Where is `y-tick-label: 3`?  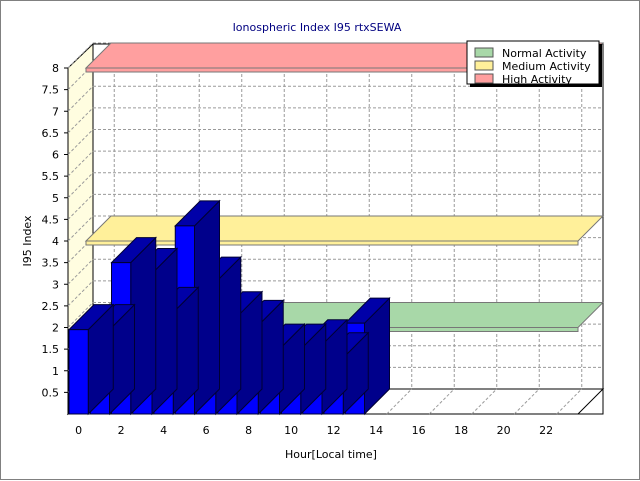
y-tick-label: 3 is located at coordinates (55, 284).